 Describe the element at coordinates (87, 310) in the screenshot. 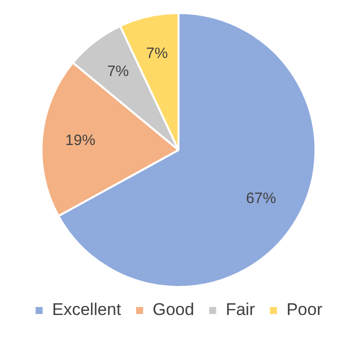

I see `legend-label: Excellent` at that location.